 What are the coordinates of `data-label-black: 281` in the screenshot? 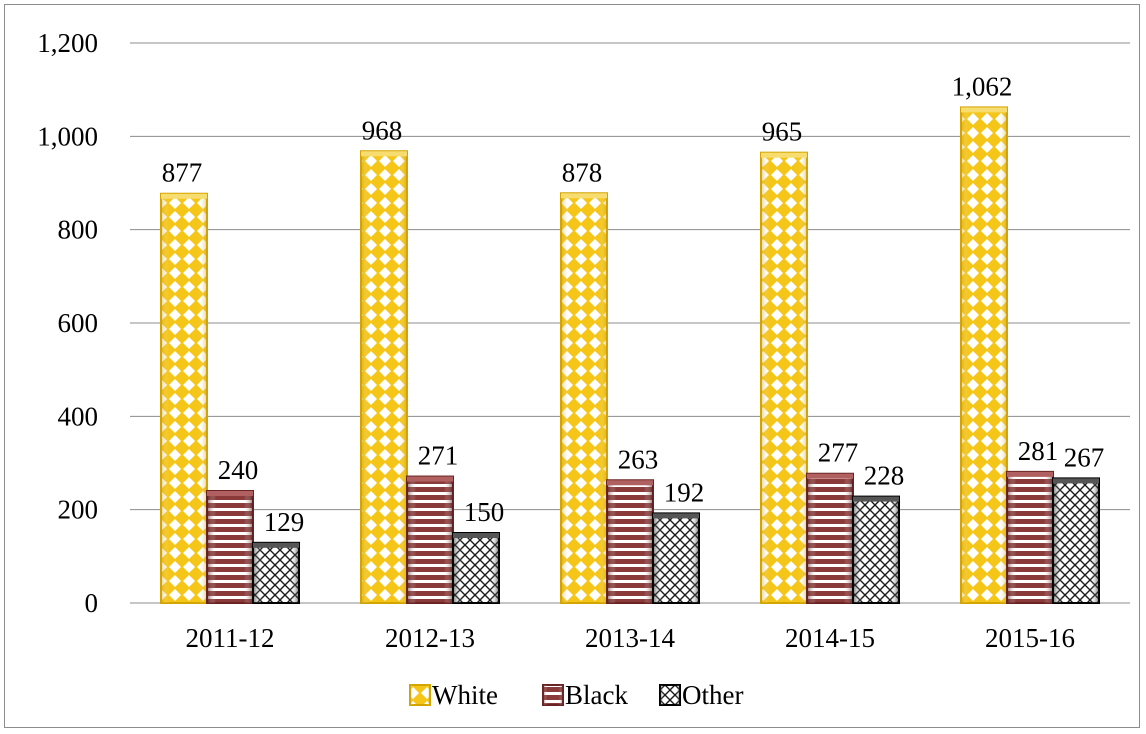 It's located at (1038, 451).